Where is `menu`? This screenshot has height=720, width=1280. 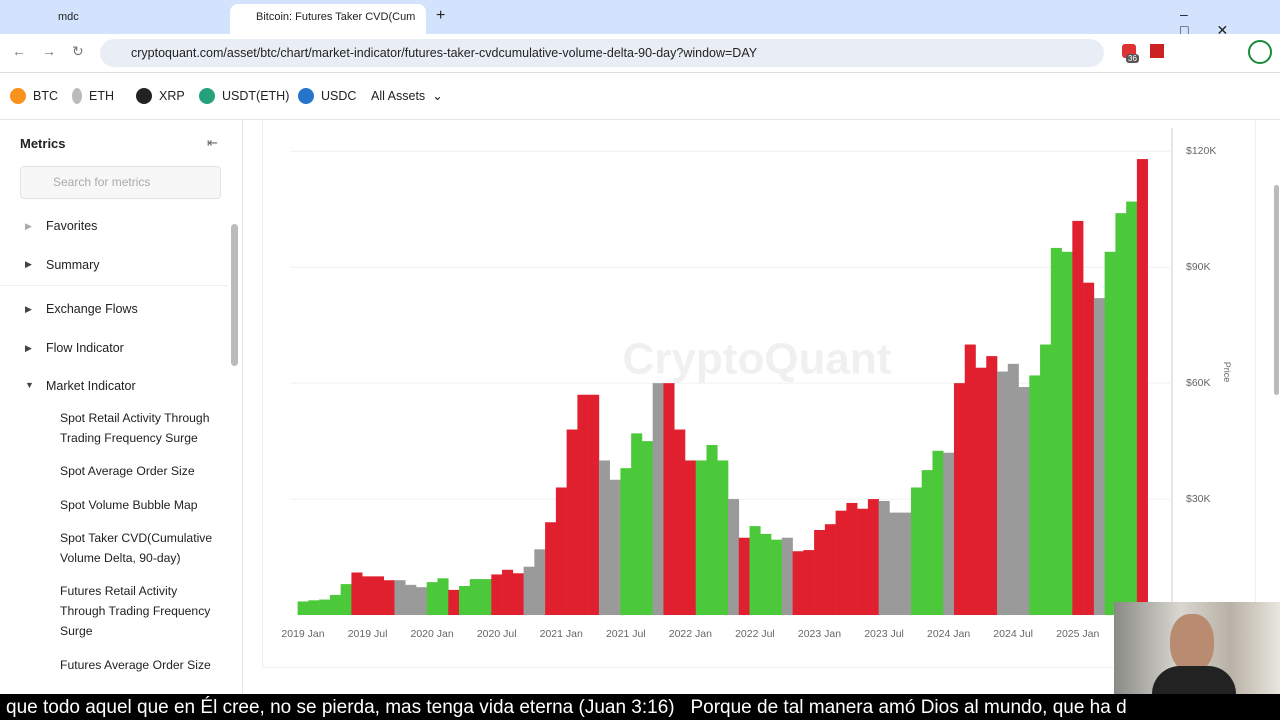
menu is located at coordinates (1260, 52).